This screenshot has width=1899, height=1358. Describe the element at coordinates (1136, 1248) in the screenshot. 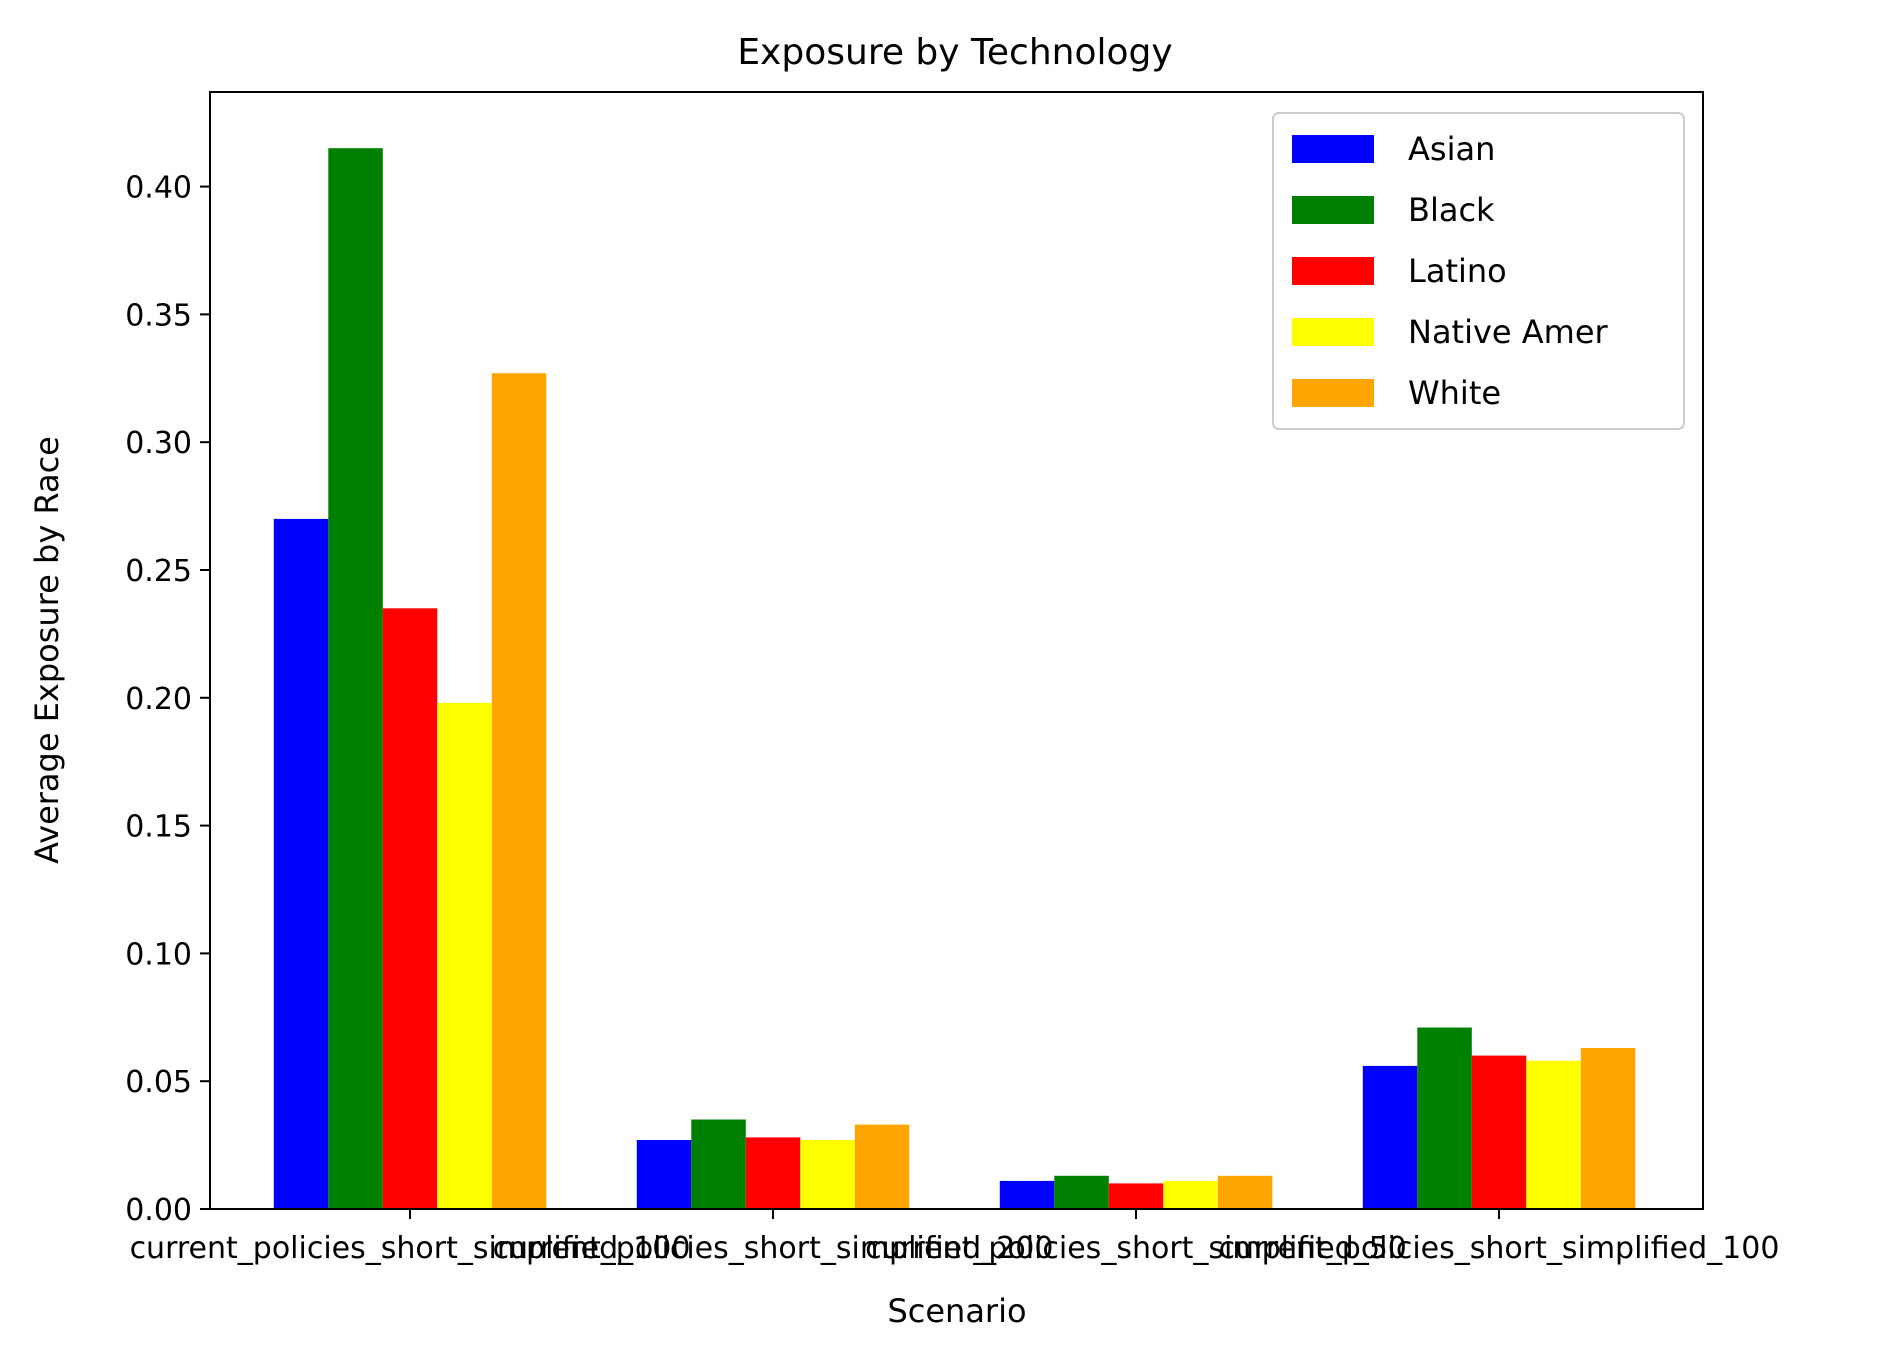

I see `x-tick-label: current_policies_short_simplified_50` at that location.